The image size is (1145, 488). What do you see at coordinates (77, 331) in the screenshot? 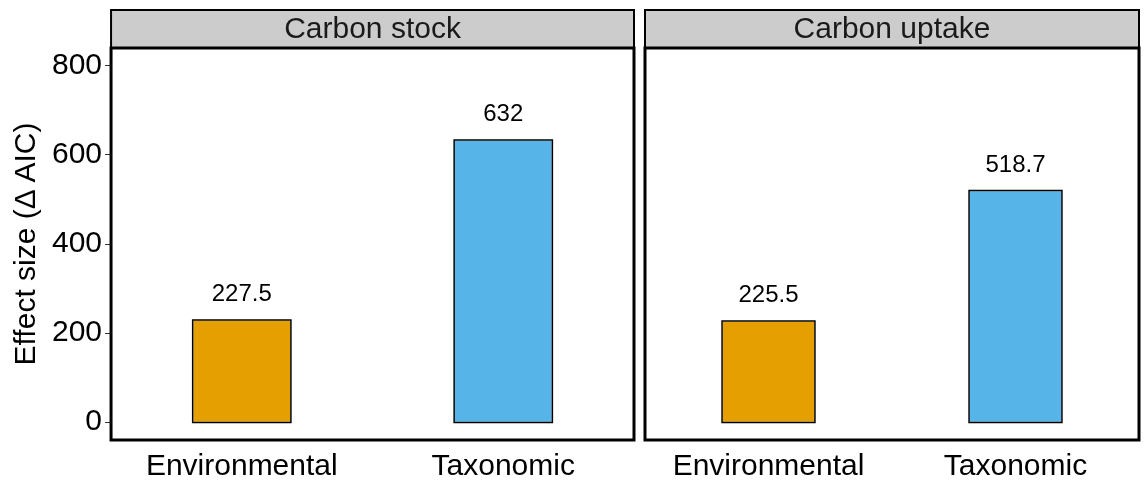
I see `y-tick-label: 200` at bounding box center [77, 331].